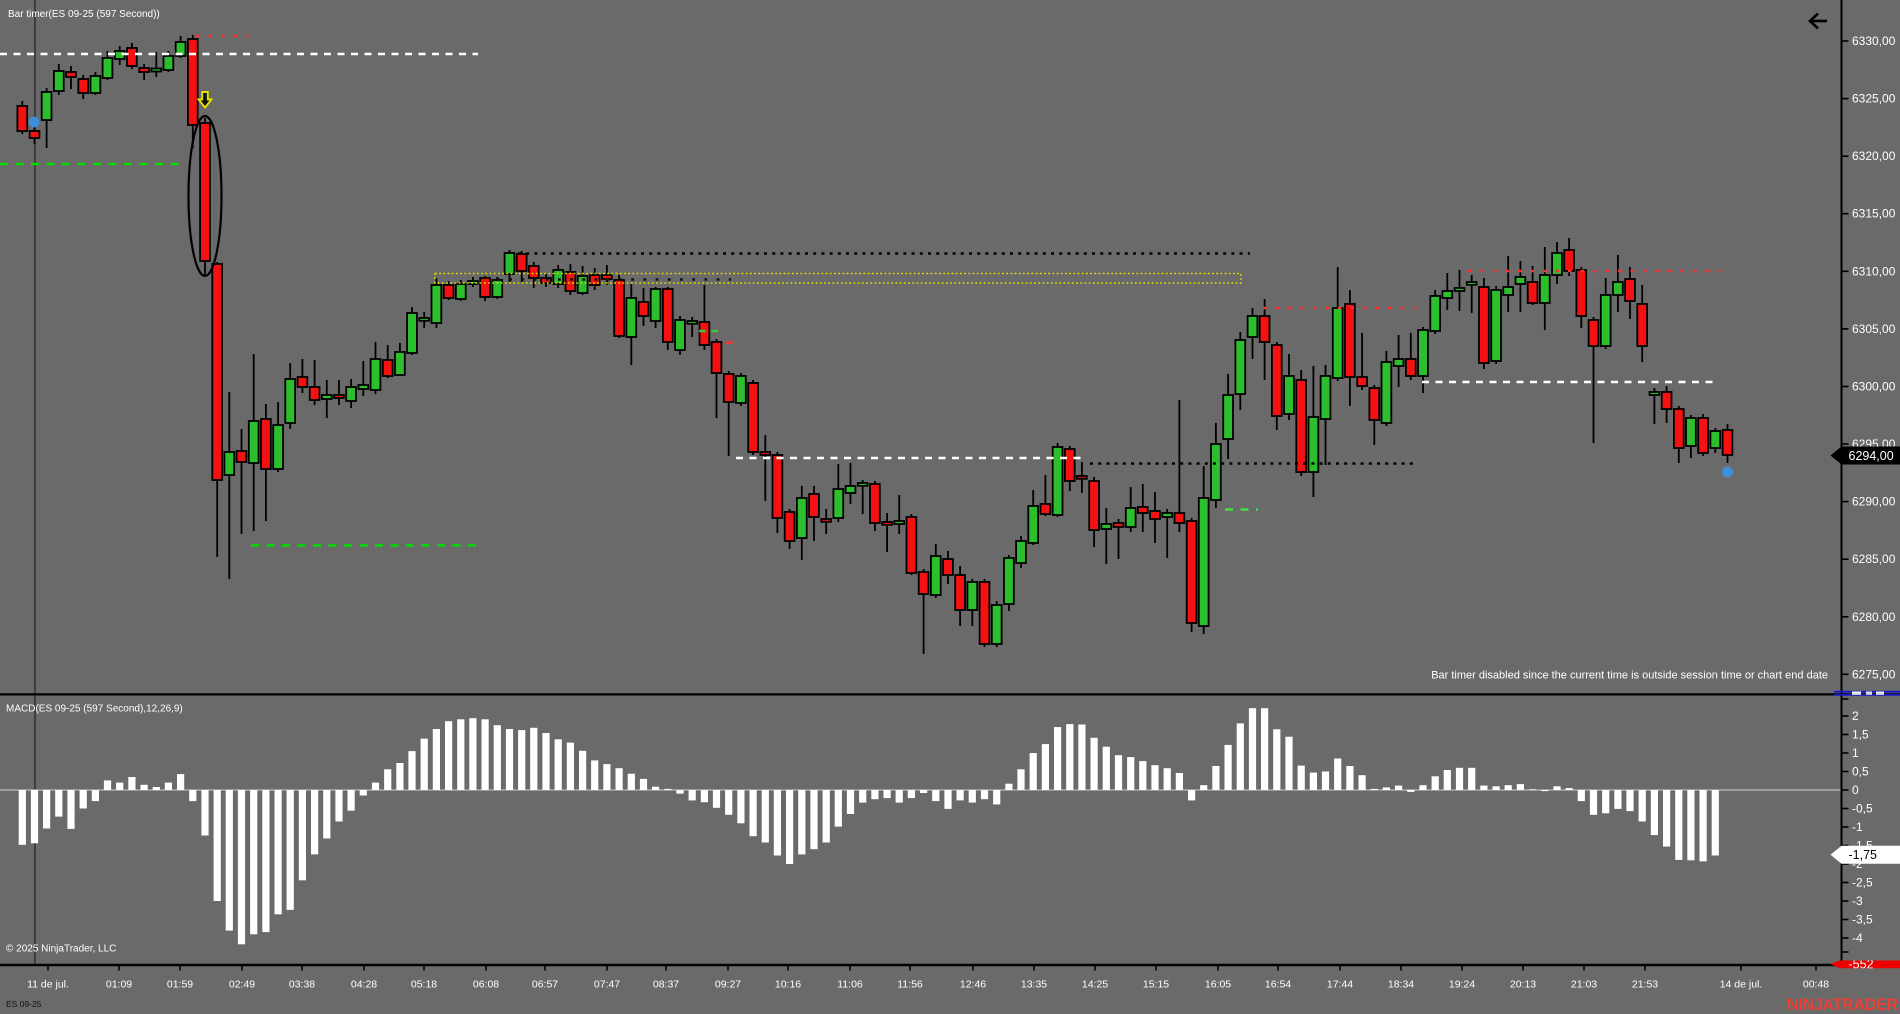 Image resolution: width=1900 pixels, height=1014 pixels. I want to click on svg-text: 02:49, so click(242, 985).